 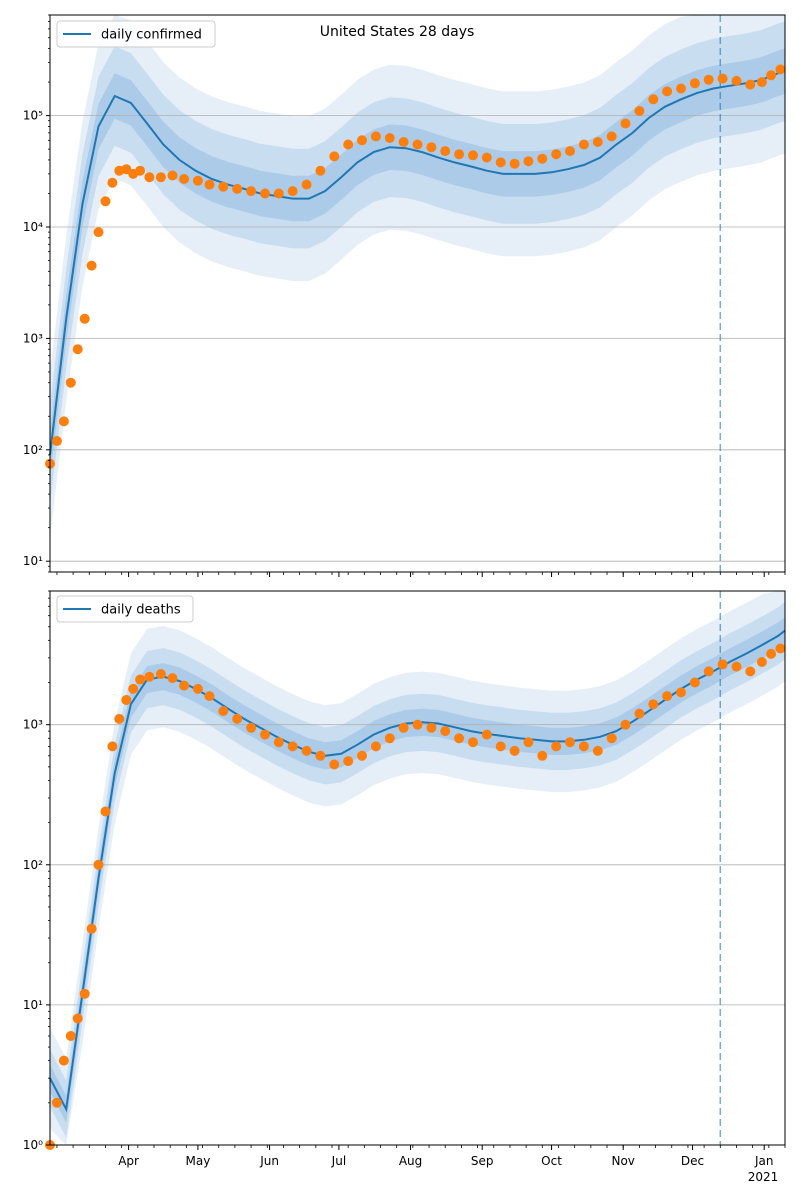 What do you see at coordinates (141, 610) in the screenshot?
I see `legend-label: daily deaths` at bounding box center [141, 610].